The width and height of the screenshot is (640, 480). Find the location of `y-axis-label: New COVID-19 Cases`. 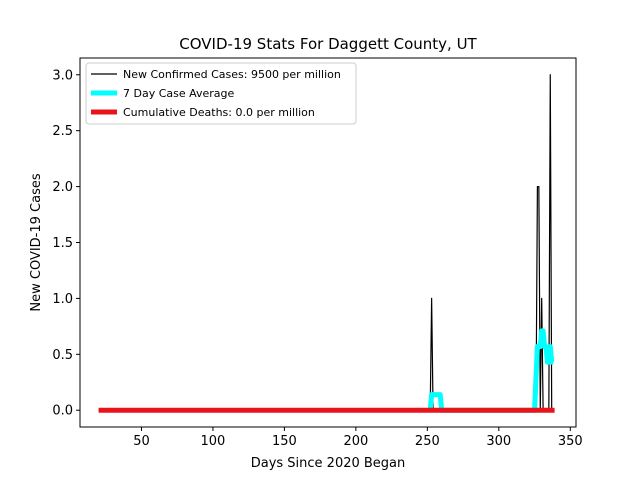

y-axis-label: New COVID-19 Cases is located at coordinates (36, 242).